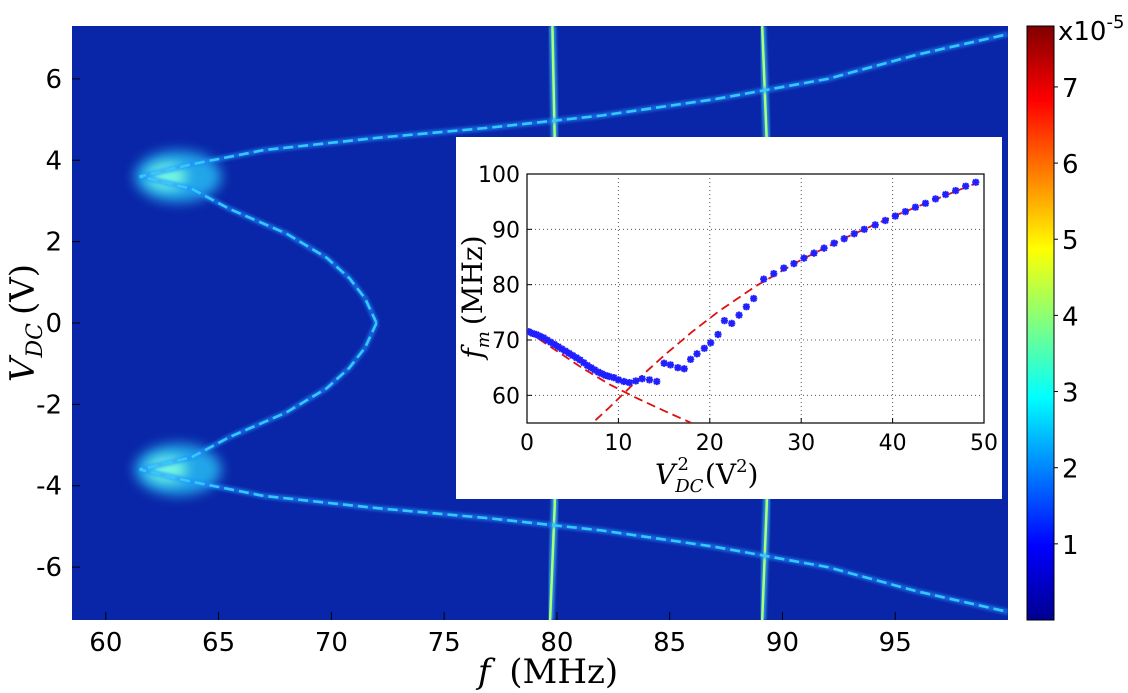  Describe the element at coordinates (669, 643) in the screenshot. I see `main-x-tick-label: 85` at that location.